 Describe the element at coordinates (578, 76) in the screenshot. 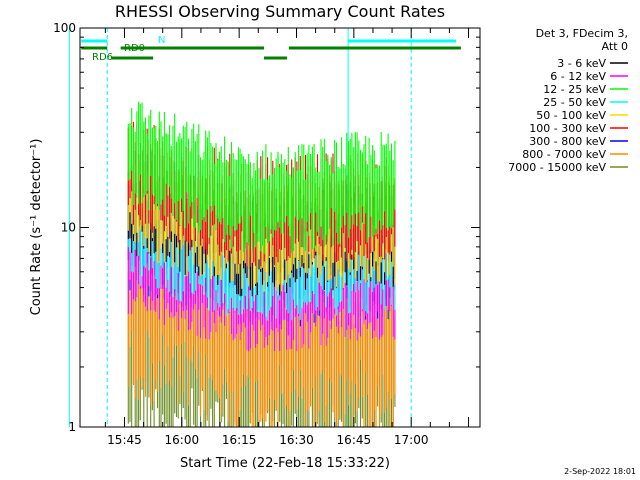

I see `legend-entry-label: 6 - 12 keV` at that location.